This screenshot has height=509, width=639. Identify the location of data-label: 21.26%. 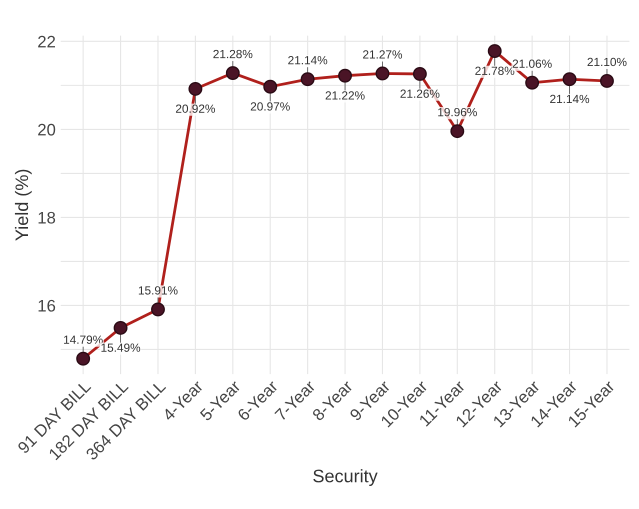
(420, 94).